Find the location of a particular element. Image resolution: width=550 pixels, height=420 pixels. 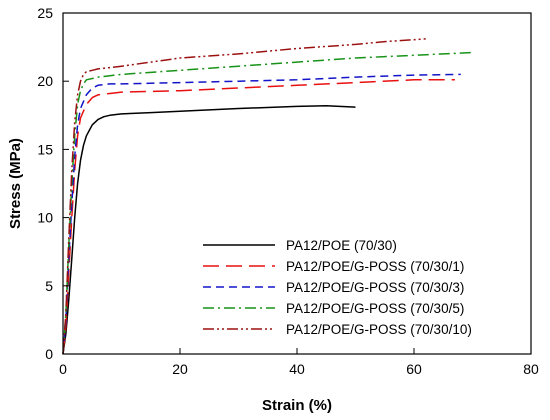

x-tick-label: 60 is located at coordinates (414, 369).